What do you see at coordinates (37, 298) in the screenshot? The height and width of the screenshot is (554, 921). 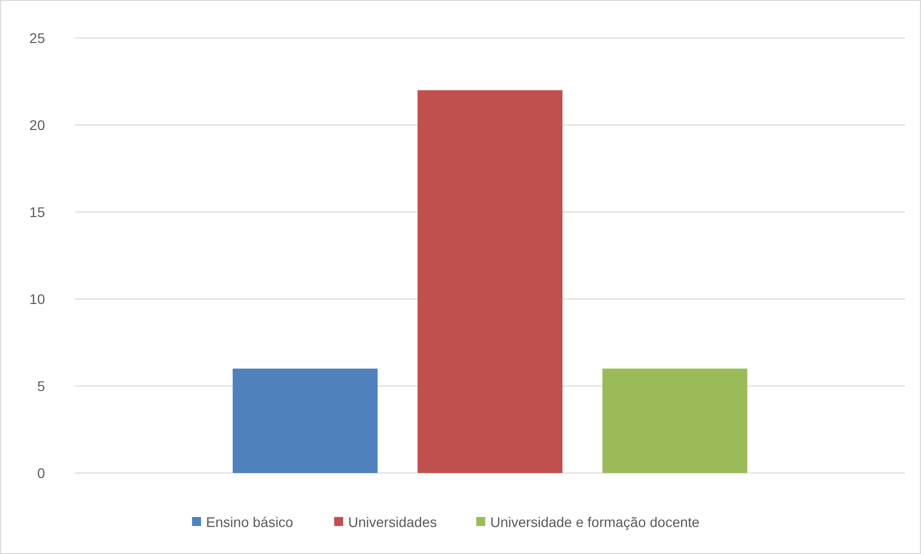 I see `y-tick-label: 10` at bounding box center [37, 298].